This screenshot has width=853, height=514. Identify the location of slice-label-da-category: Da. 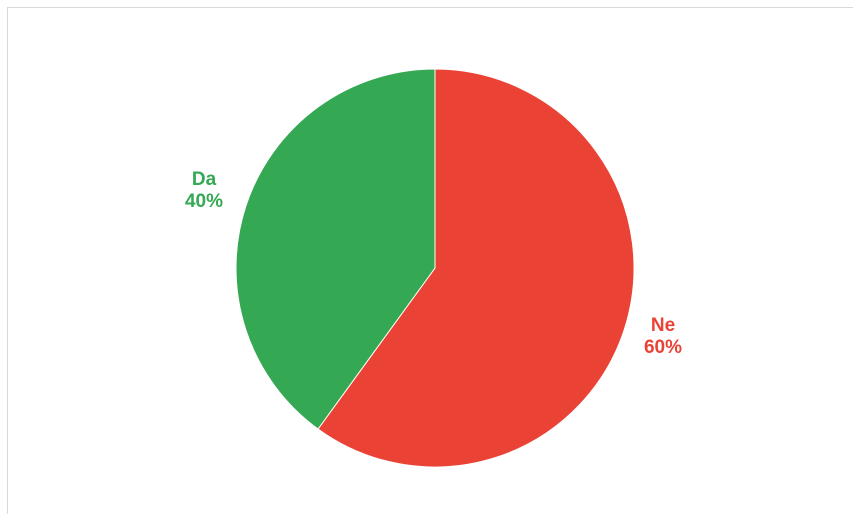
(204, 179).